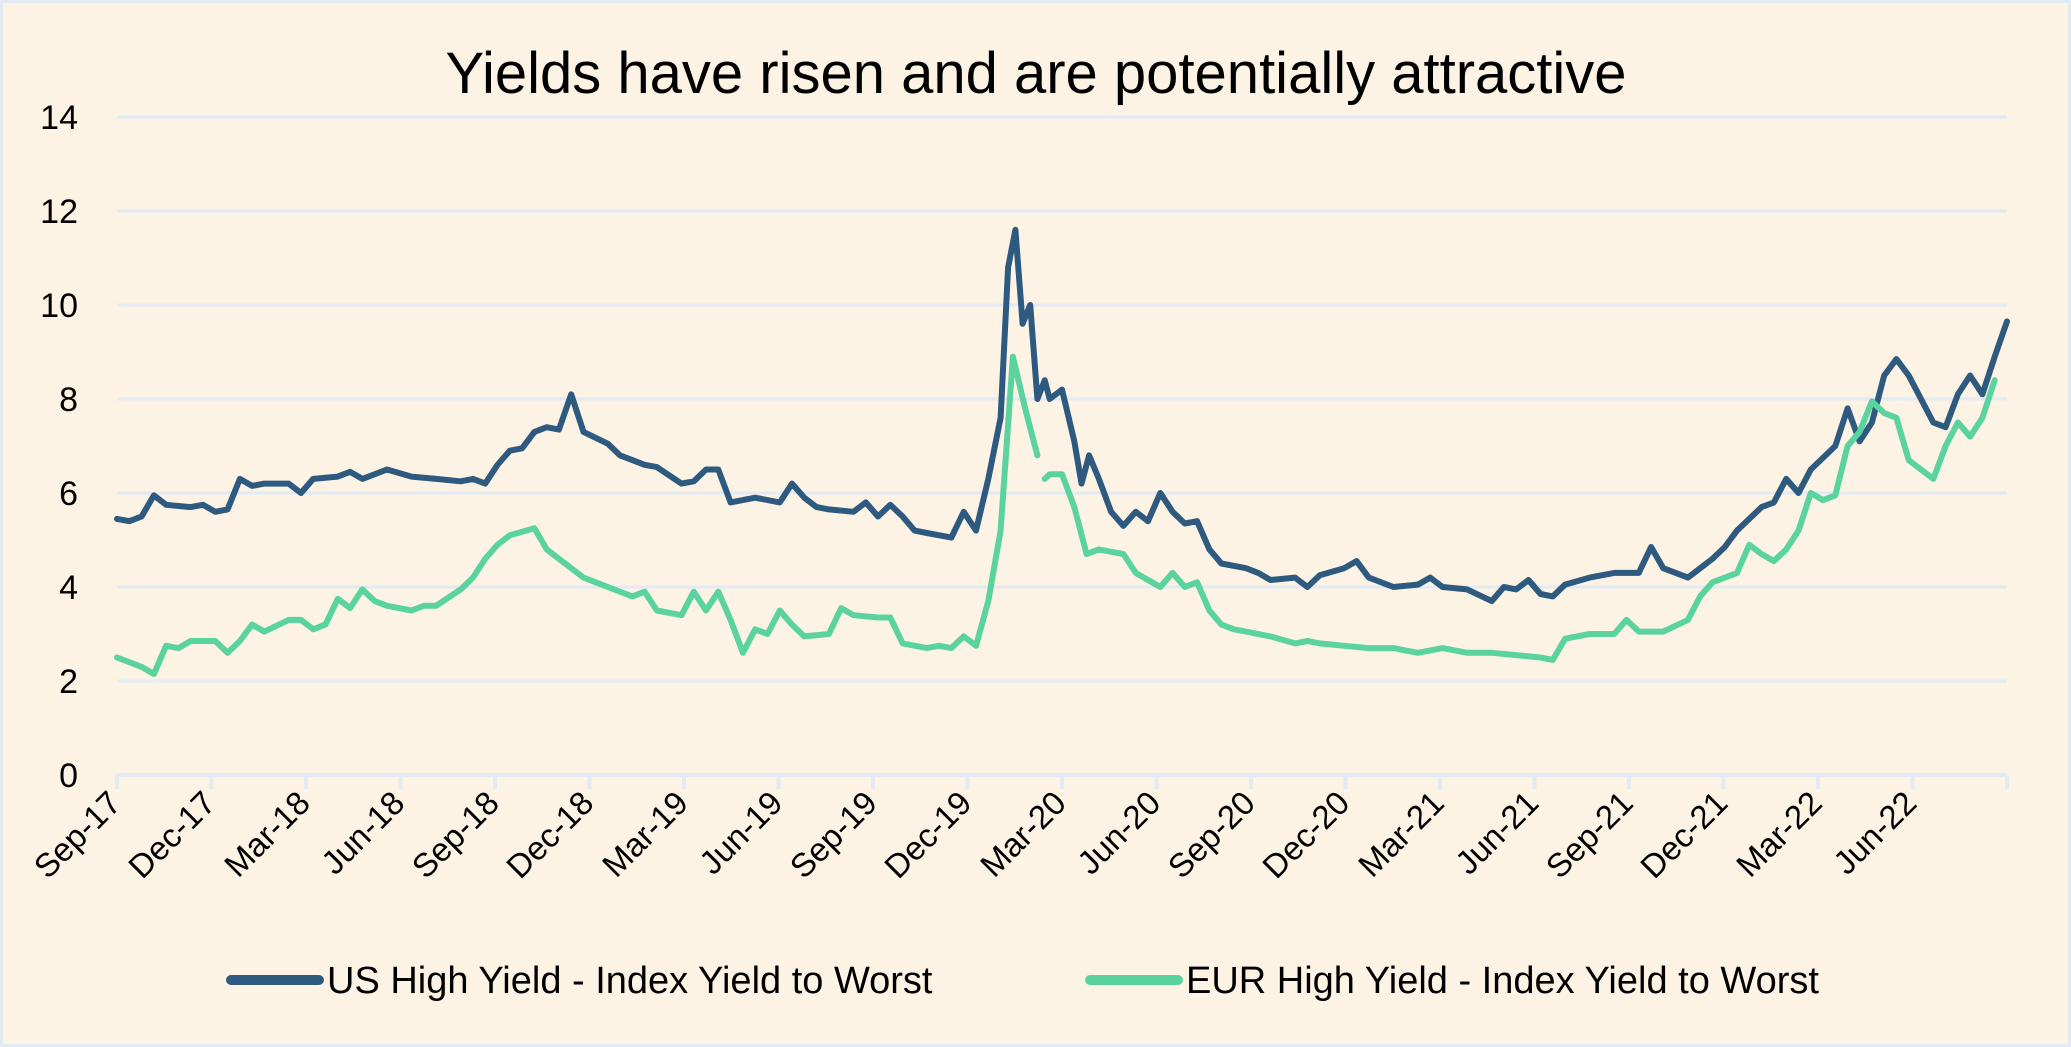  I want to click on y-tick-label: 10, so click(59, 306).